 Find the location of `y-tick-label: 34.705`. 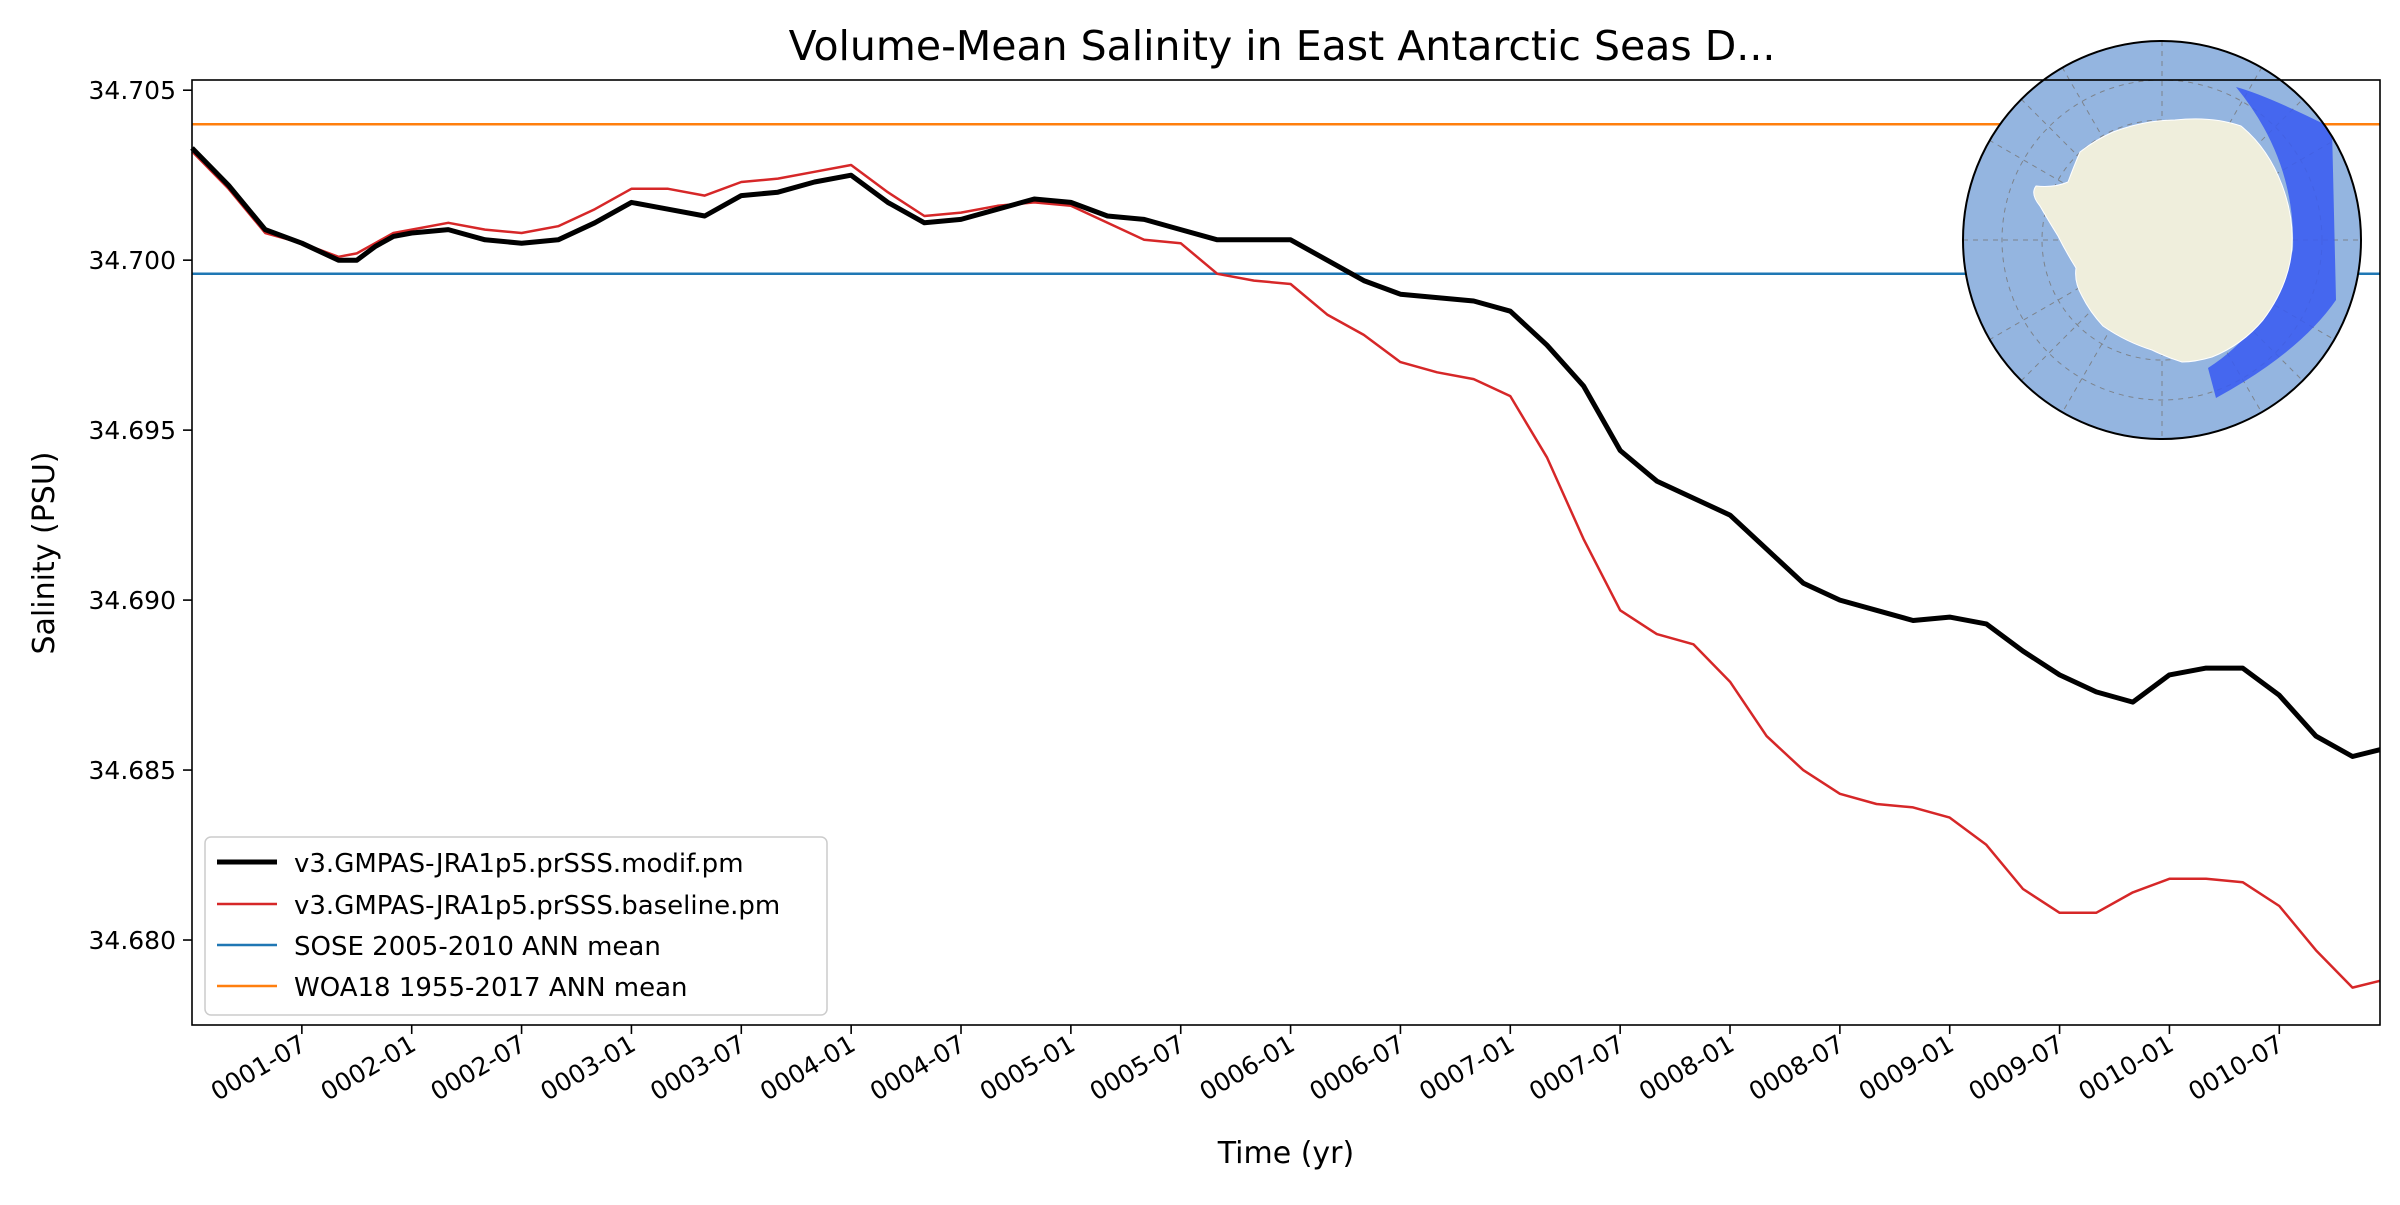

y-tick-label: 34.705 is located at coordinates (132, 90).